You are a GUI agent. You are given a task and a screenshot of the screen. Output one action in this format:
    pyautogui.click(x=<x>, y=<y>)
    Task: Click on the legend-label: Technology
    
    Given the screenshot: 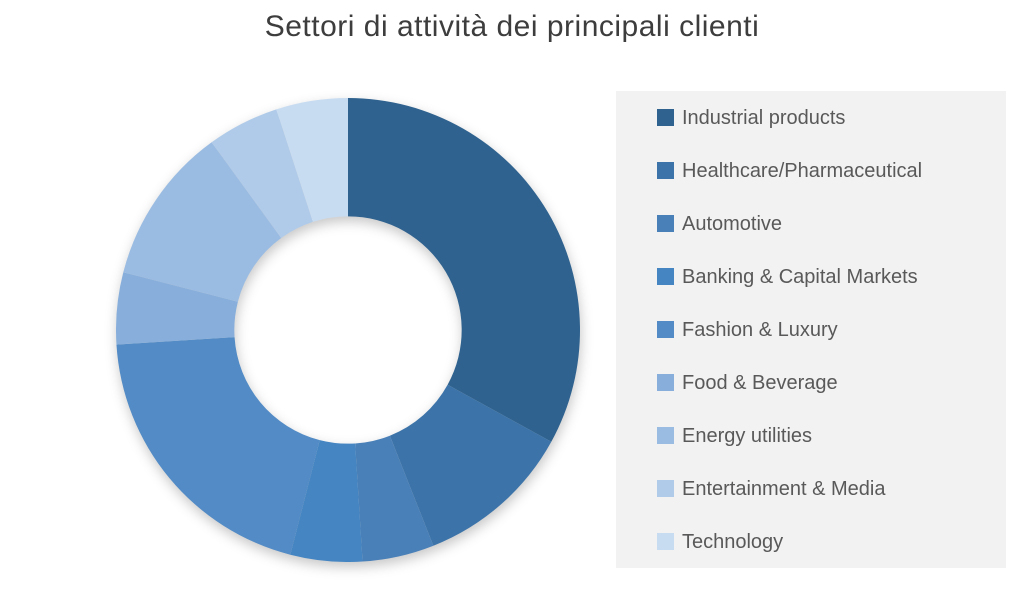 What is the action you would take?
    pyautogui.click(x=733, y=541)
    